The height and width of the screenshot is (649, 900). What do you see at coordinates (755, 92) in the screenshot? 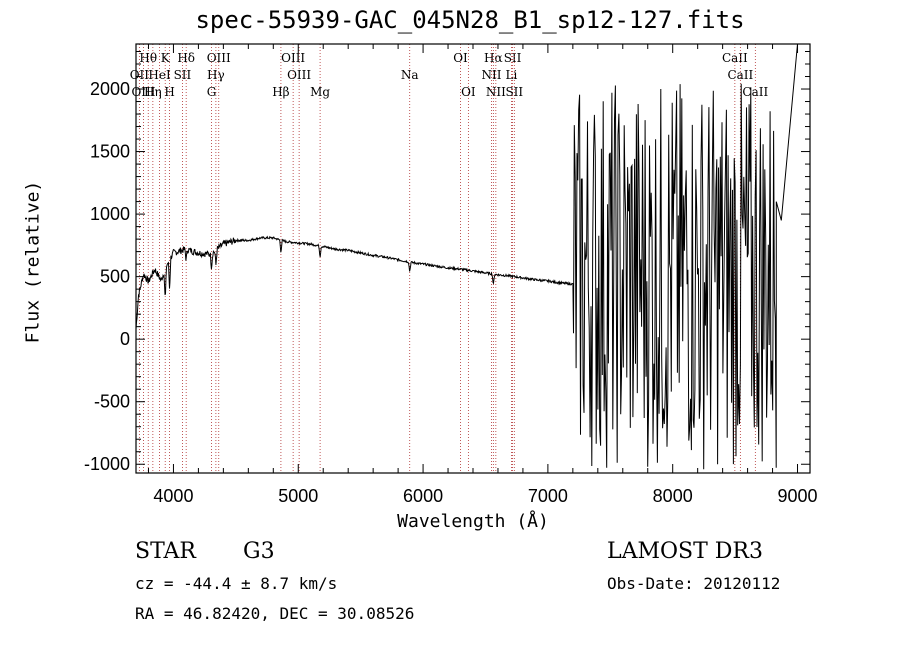
I see `line-label-27: CaII` at bounding box center [755, 92].